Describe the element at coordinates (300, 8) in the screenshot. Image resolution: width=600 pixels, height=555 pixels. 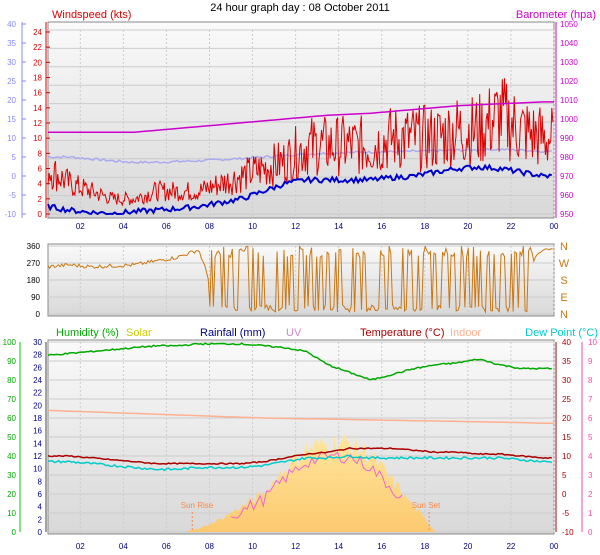
I see `chart-title: 24 hour graph day : 08 October 2011` at that location.